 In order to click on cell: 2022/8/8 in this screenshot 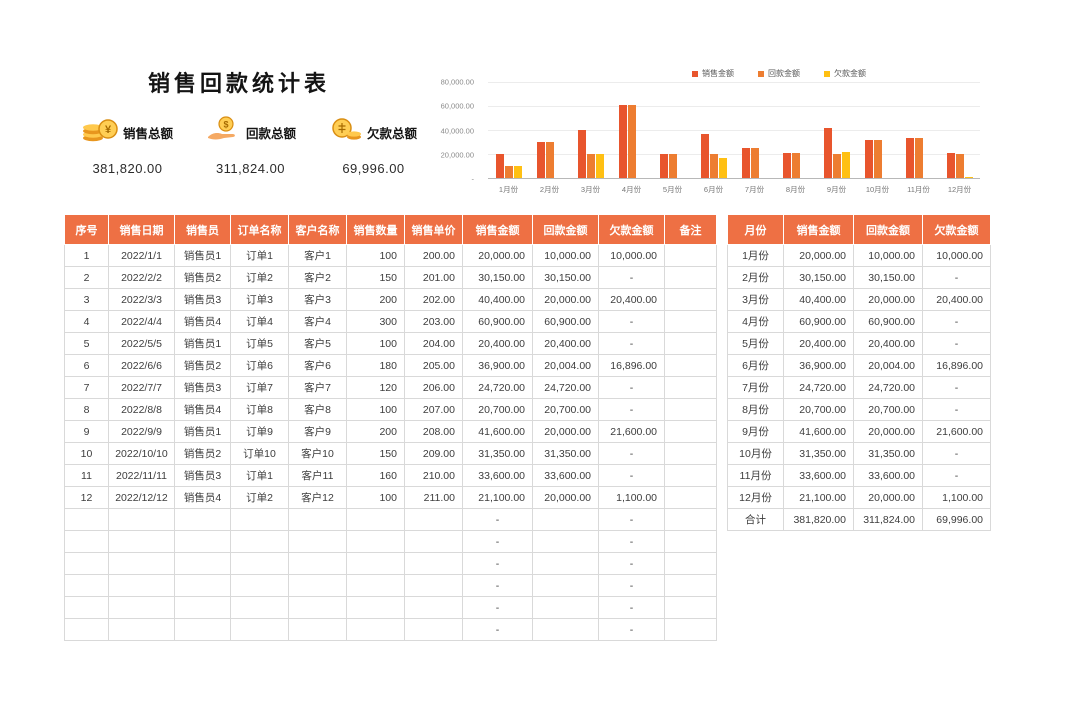, I will do `click(141, 409)`.